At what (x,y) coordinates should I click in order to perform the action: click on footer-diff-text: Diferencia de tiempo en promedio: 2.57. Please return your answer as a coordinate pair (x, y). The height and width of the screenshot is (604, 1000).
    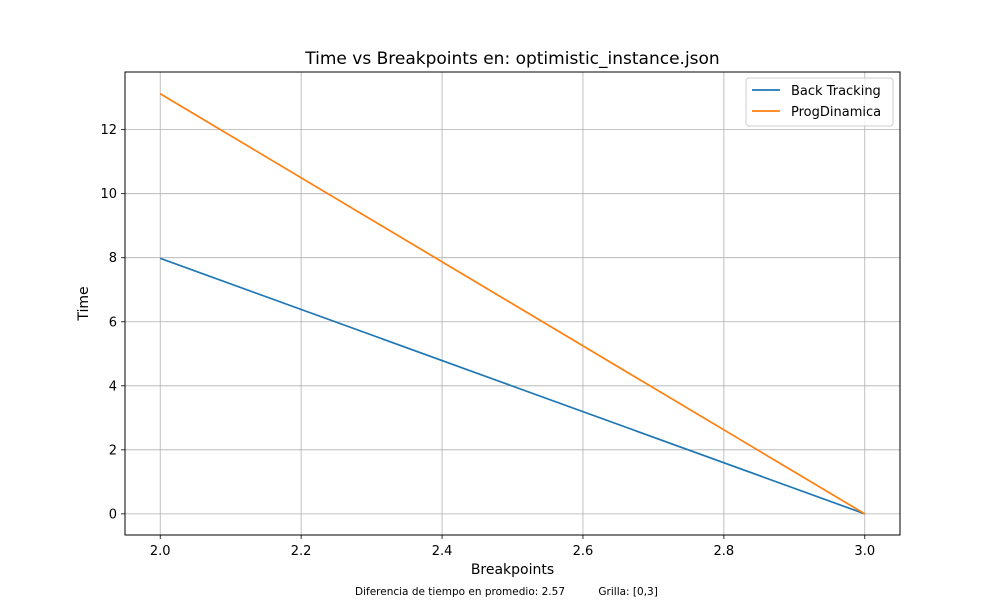
    Looking at the image, I should click on (460, 592).